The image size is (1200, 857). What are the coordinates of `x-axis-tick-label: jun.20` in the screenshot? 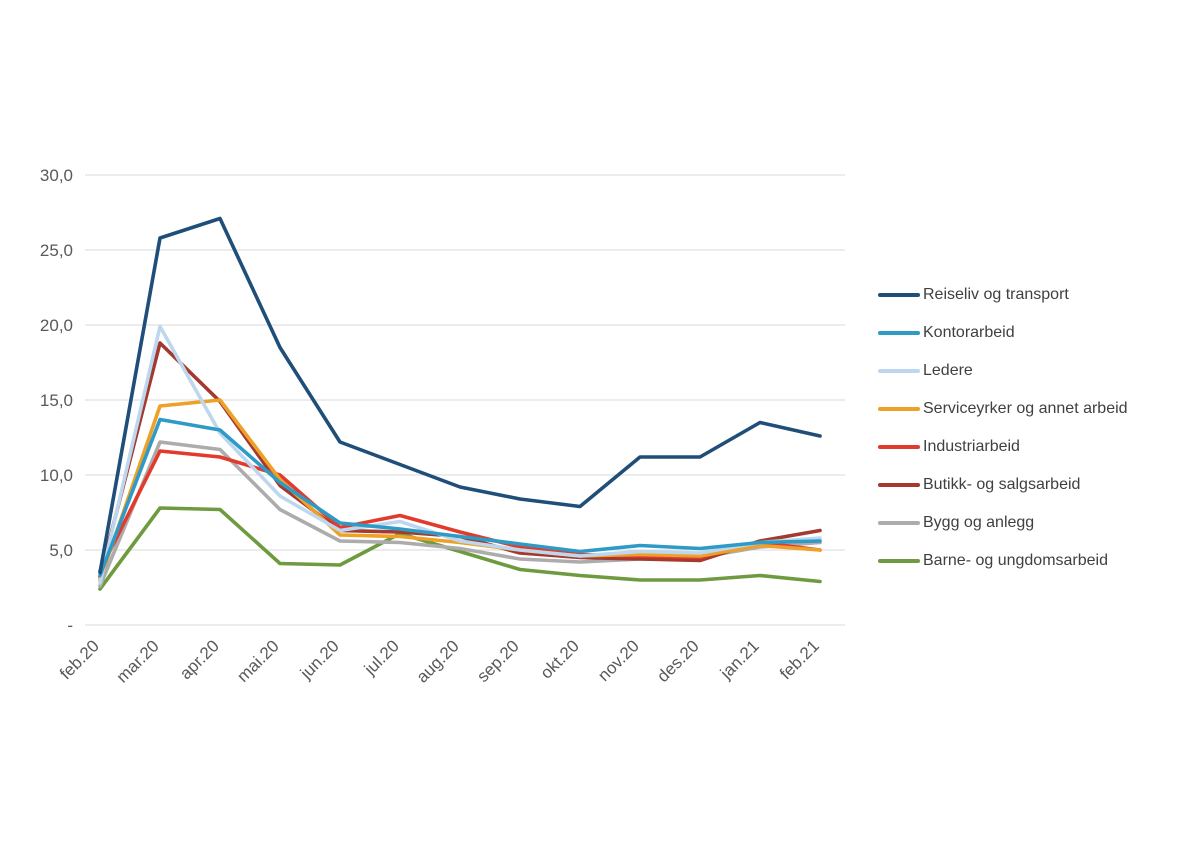 It's located at (319, 659).